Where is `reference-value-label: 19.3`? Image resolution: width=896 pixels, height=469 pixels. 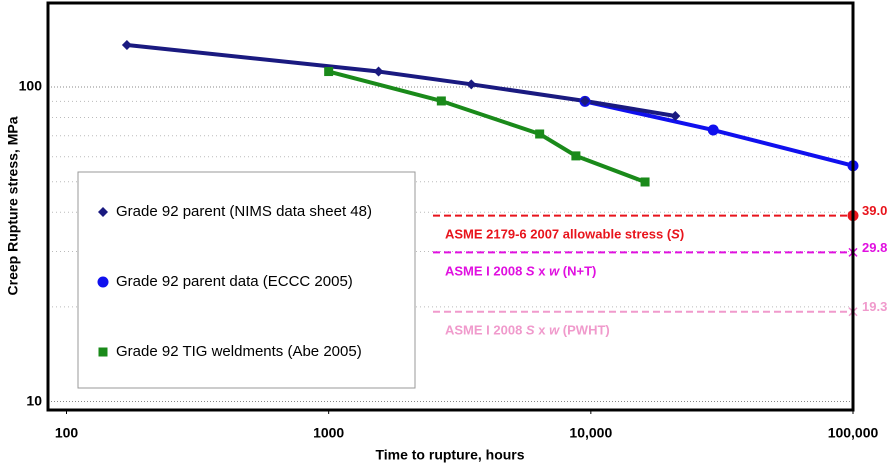 reference-value-label: 19.3 is located at coordinates (874, 306).